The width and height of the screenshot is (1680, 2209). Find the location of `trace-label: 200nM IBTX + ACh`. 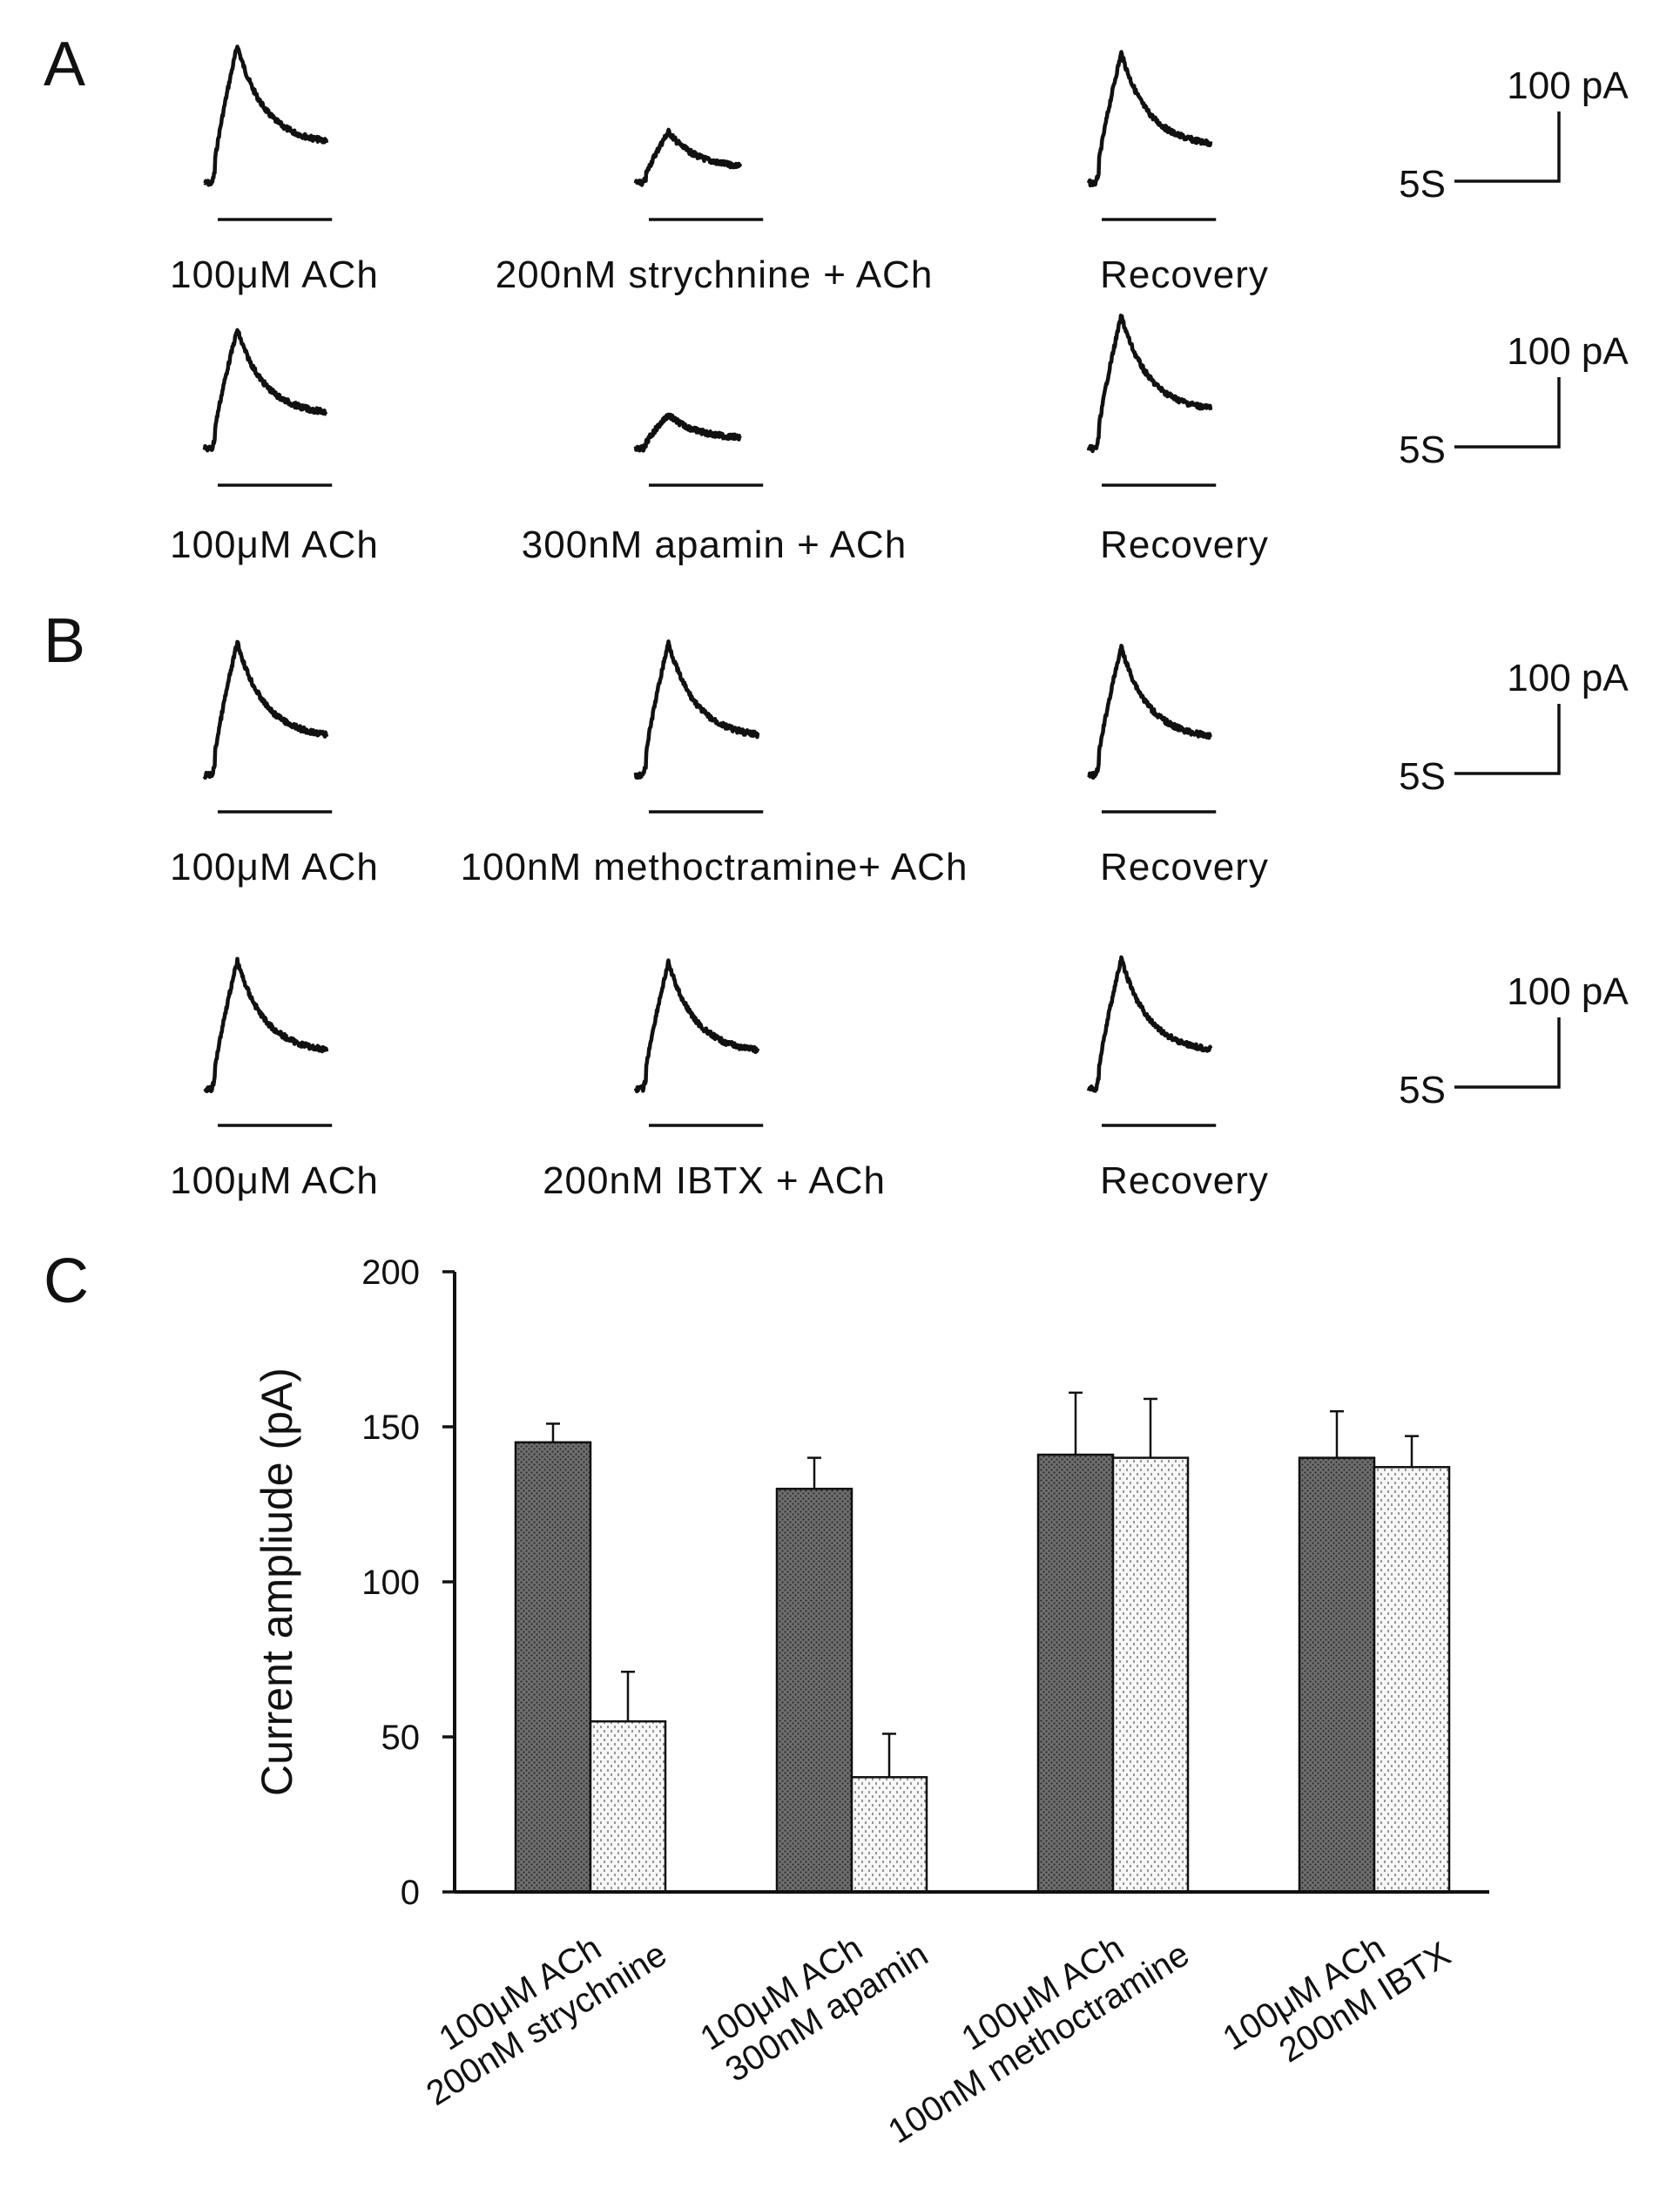

trace-label: 200nM IBTX + ACh is located at coordinates (714, 1181).